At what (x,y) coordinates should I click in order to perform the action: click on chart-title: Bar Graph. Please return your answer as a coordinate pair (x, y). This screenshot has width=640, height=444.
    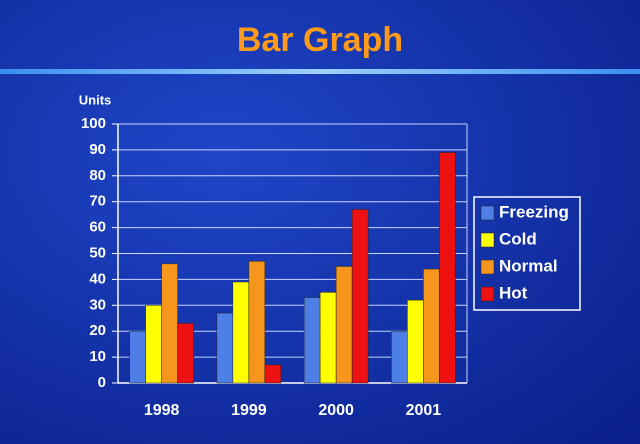
    Looking at the image, I should click on (320, 40).